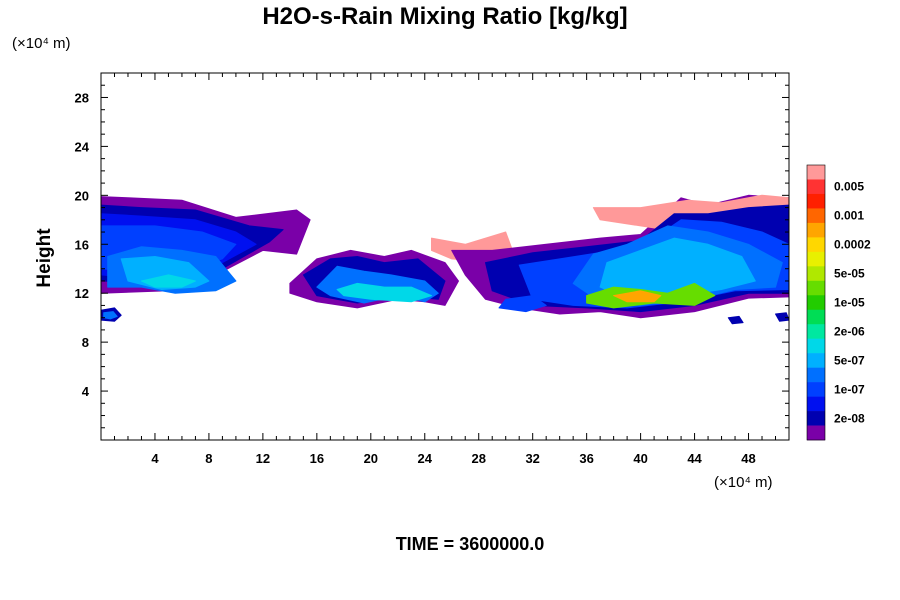  Describe the element at coordinates (532, 458) in the screenshot. I see `x-tick-label: 32` at that location.